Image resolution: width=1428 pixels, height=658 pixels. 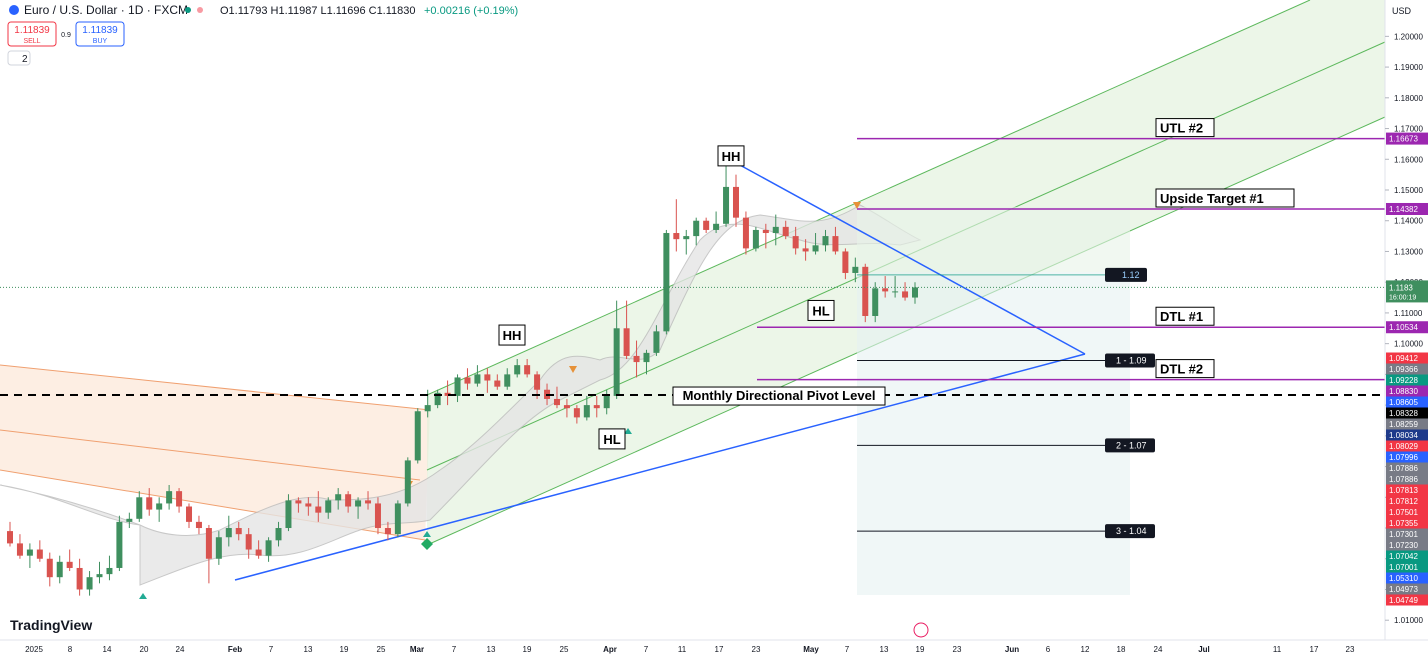 What do you see at coordinates (612, 439) in the screenshot?
I see `annotation-box` at bounding box center [612, 439].